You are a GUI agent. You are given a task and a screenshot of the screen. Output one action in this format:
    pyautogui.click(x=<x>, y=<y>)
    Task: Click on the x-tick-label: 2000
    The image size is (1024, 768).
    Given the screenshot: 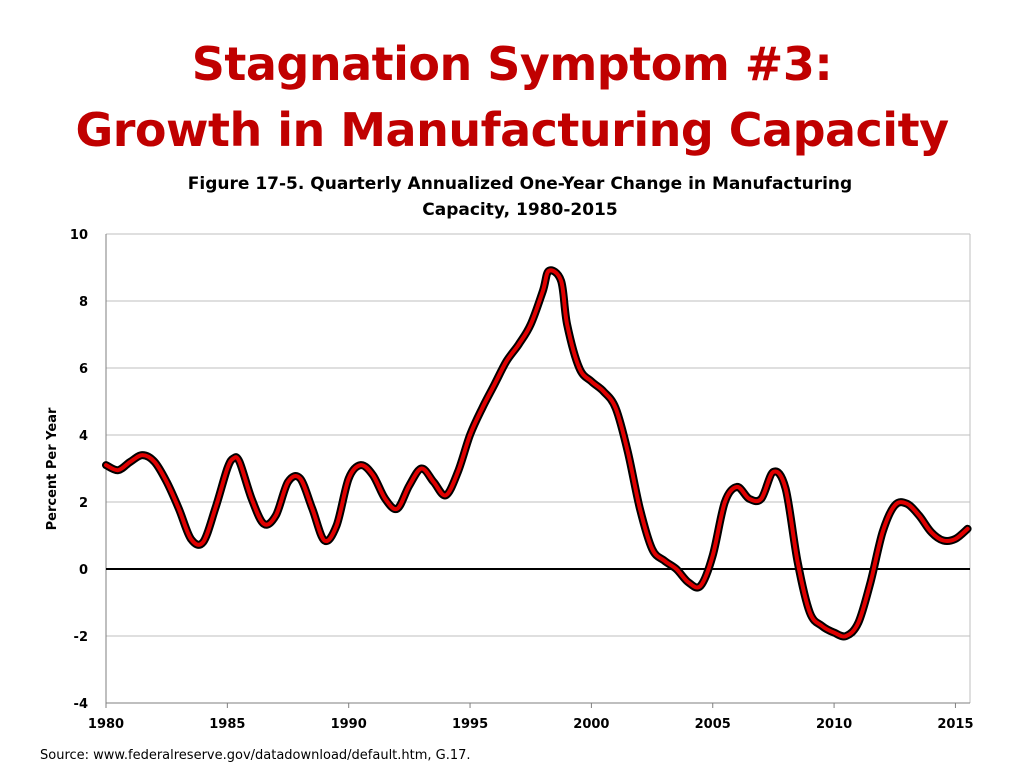 What is the action you would take?
    pyautogui.click(x=591, y=724)
    